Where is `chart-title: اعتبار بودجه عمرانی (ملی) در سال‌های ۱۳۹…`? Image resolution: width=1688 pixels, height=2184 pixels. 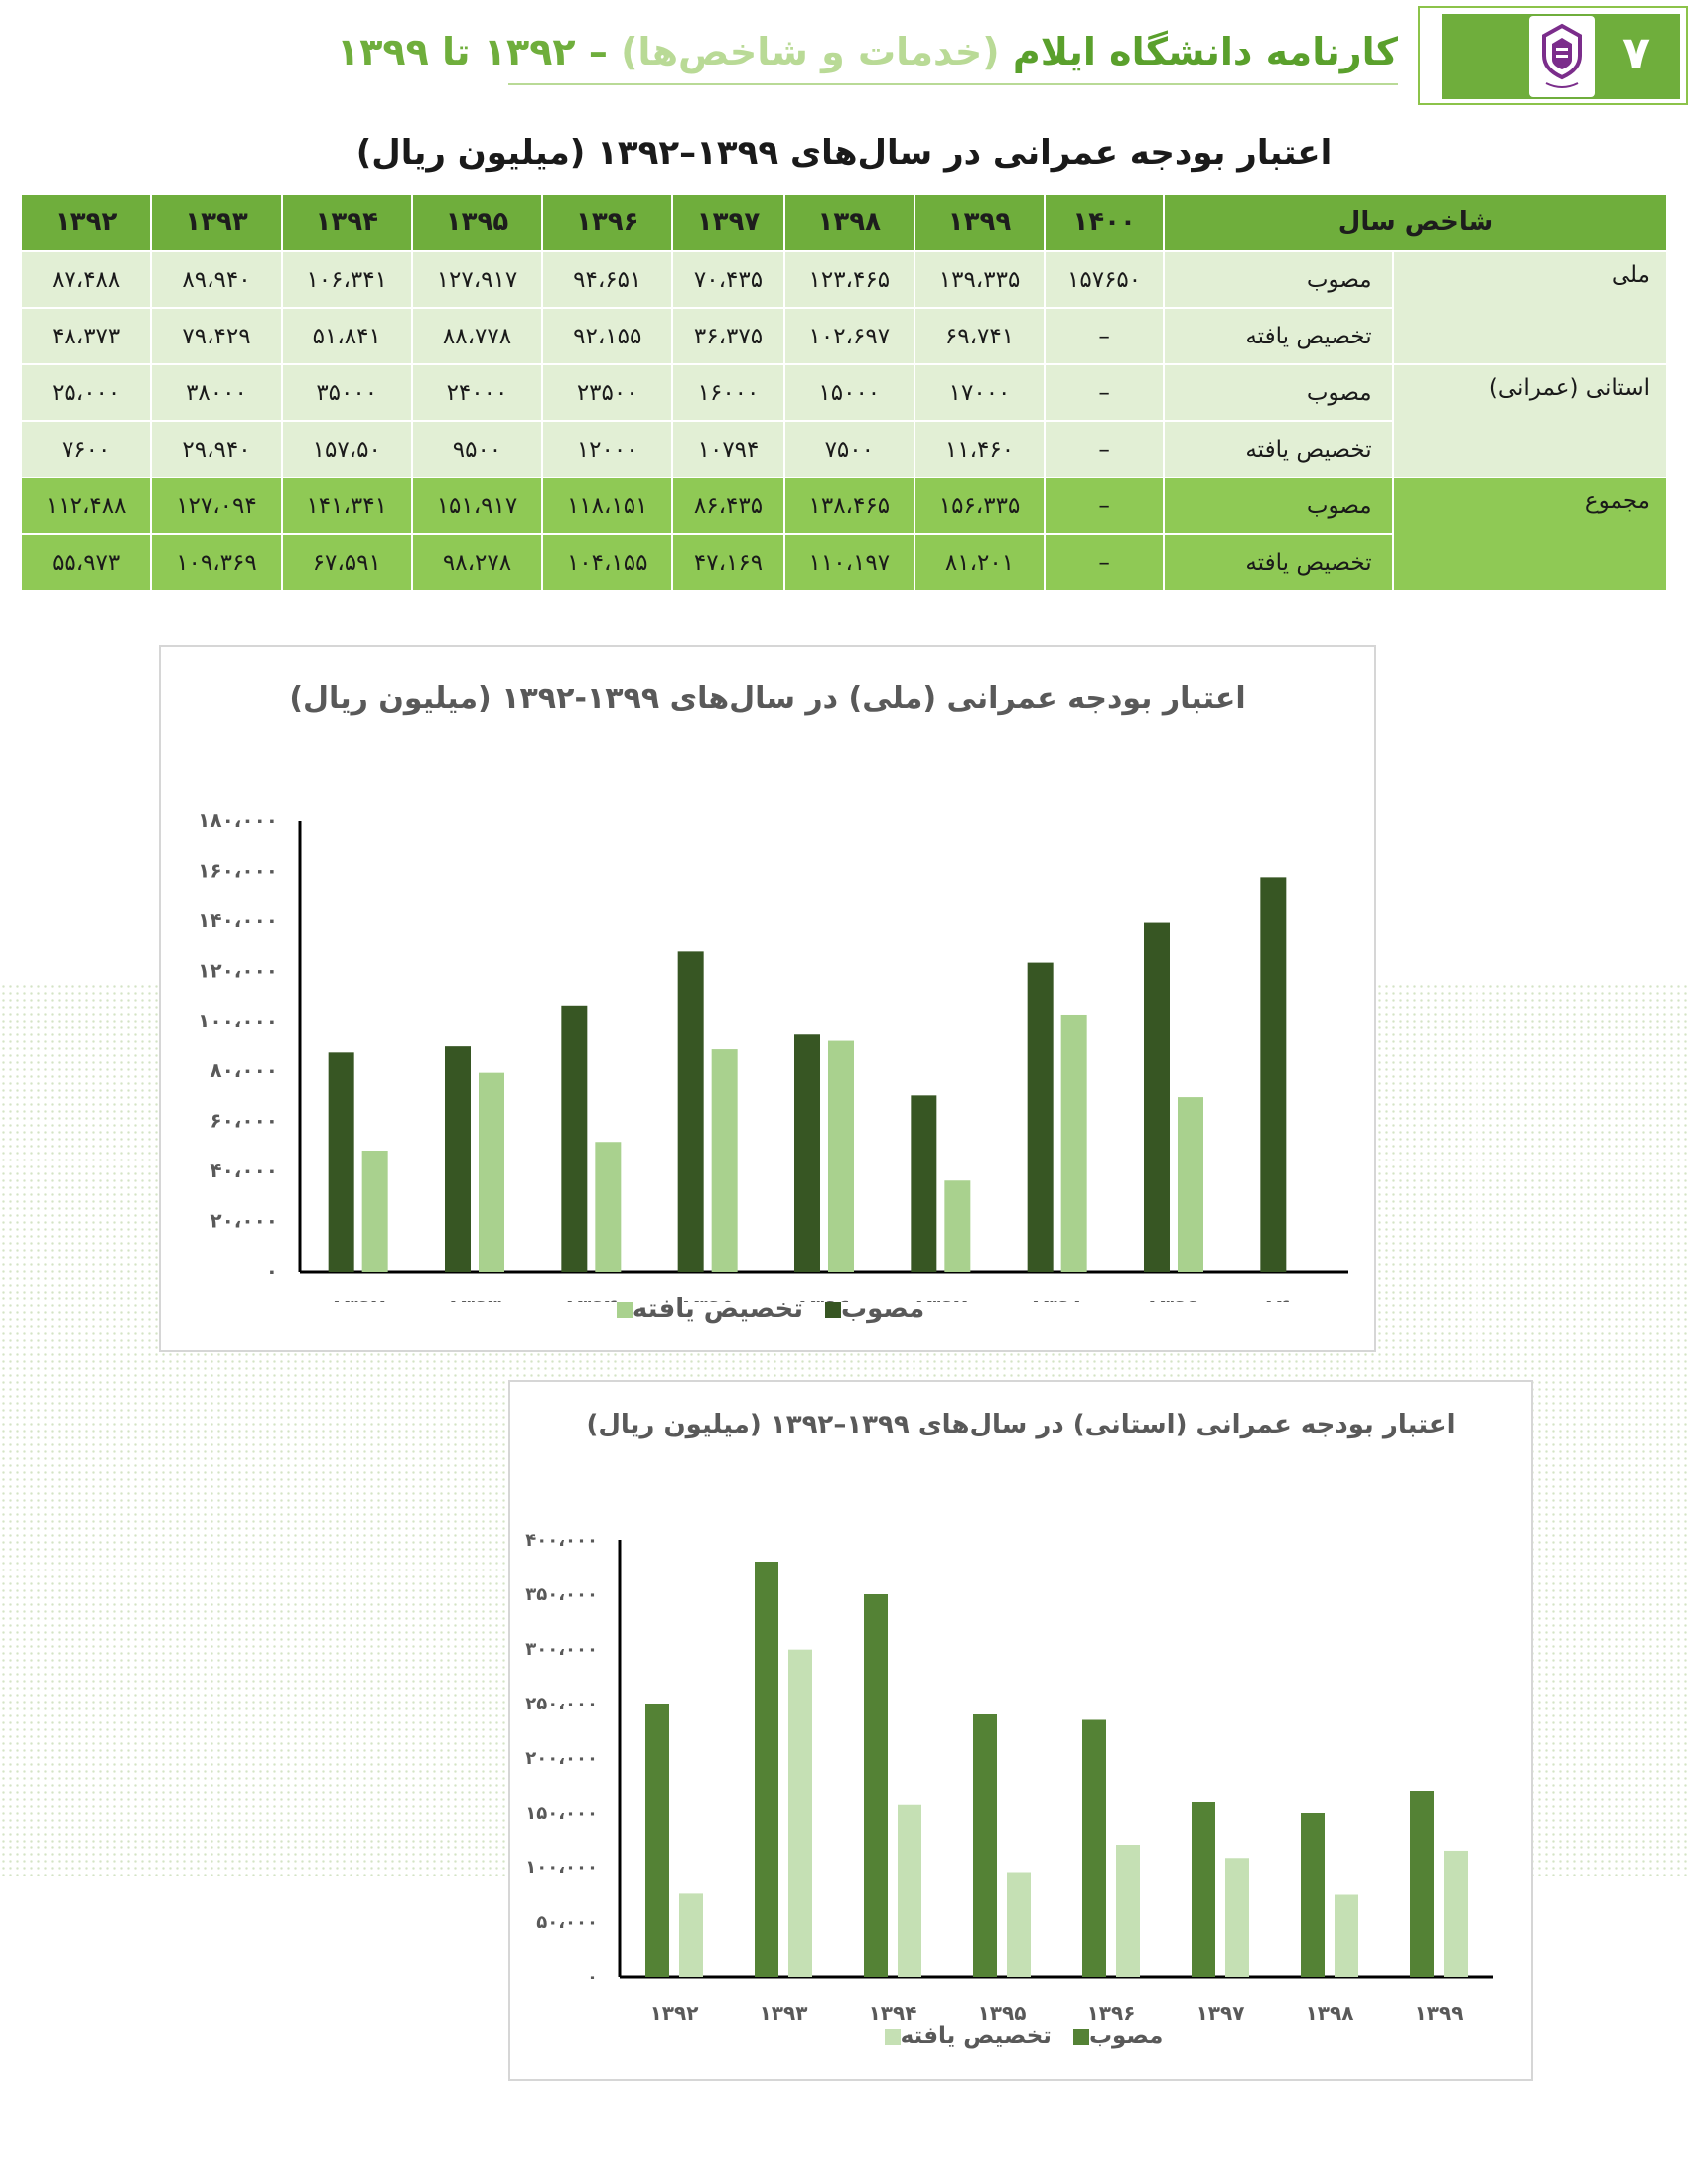 chart-title: اعتبار بودجه عمرانی (ملی) در سال‌های ۱۳۹… is located at coordinates (767, 698).